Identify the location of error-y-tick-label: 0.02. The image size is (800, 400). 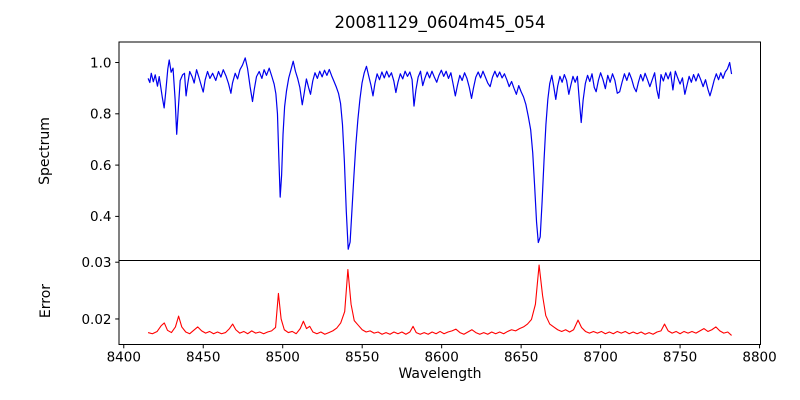
(96, 320).